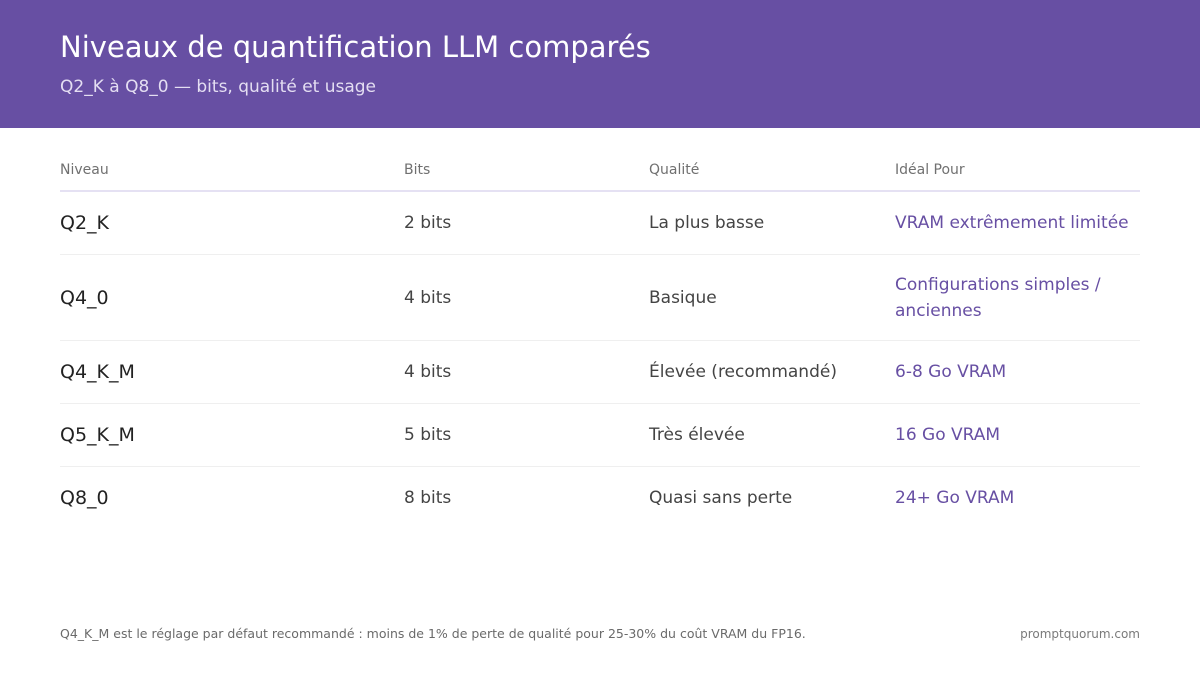 The width and height of the screenshot is (1200, 675). Describe the element at coordinates (674, 170) in the screenshot. I see `column-header-quality: Qualité` at that location.